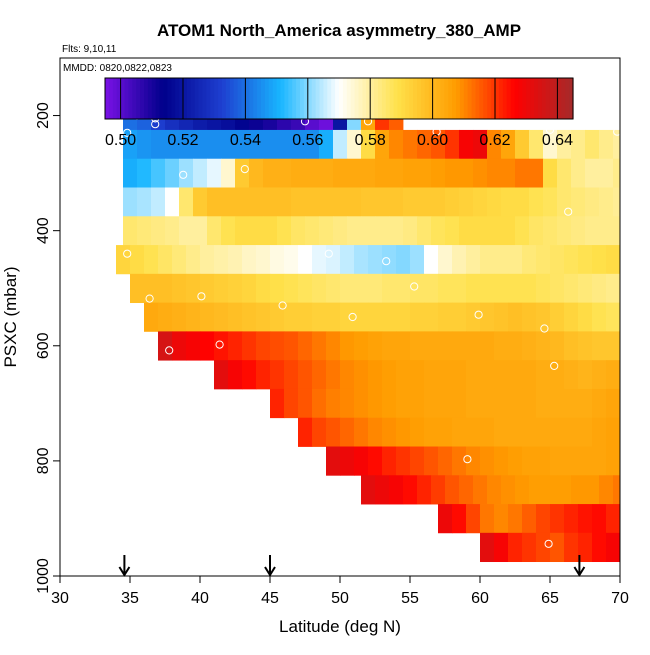  Describe the element at coordinates (339, 30) in the screenshot. I see `chart-title: ATOM1 North_America asymmetry_380_AMP` at that location.